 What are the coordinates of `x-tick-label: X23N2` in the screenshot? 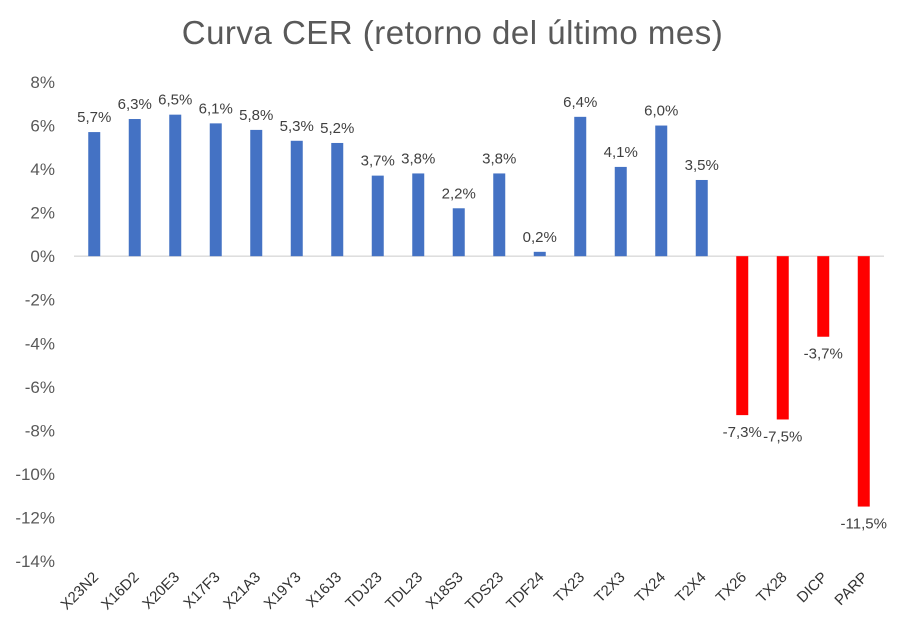 It's located at (80, 591).